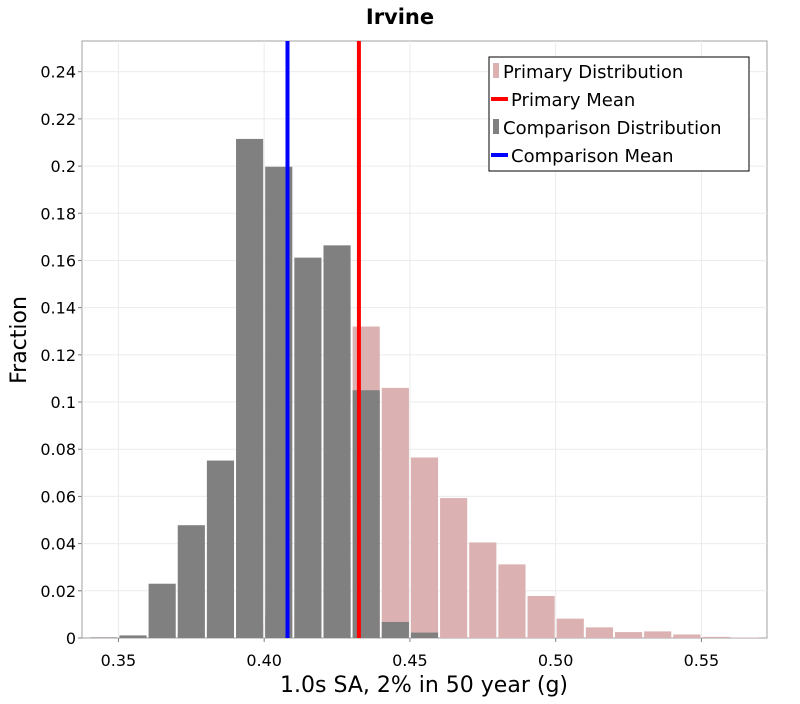 This screenshot has height=704, width=800. Describe the element at coordinates (58, 260) in the screenshot. I see `y-tick-label: 0.16` at that location.